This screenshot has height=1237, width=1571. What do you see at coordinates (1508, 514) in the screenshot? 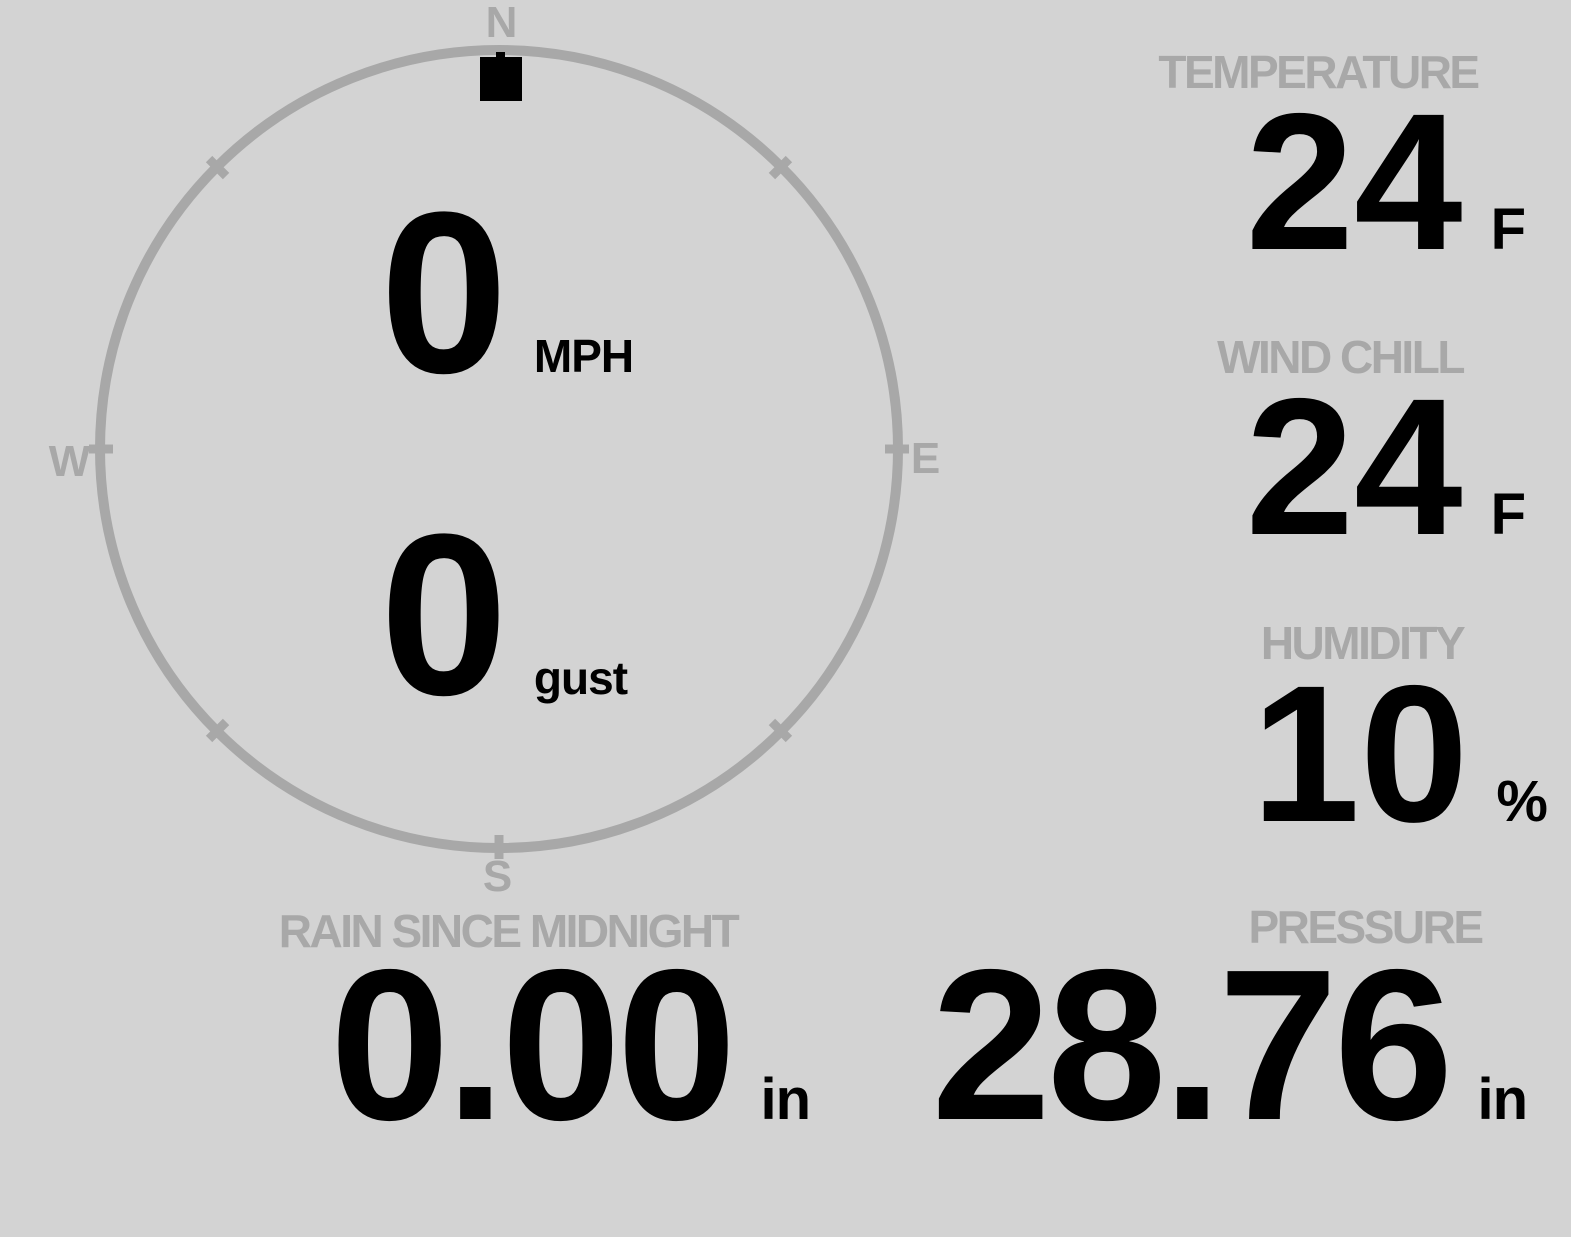
I see `wind-chill-unit: F` at bounding box center [1508, 514].